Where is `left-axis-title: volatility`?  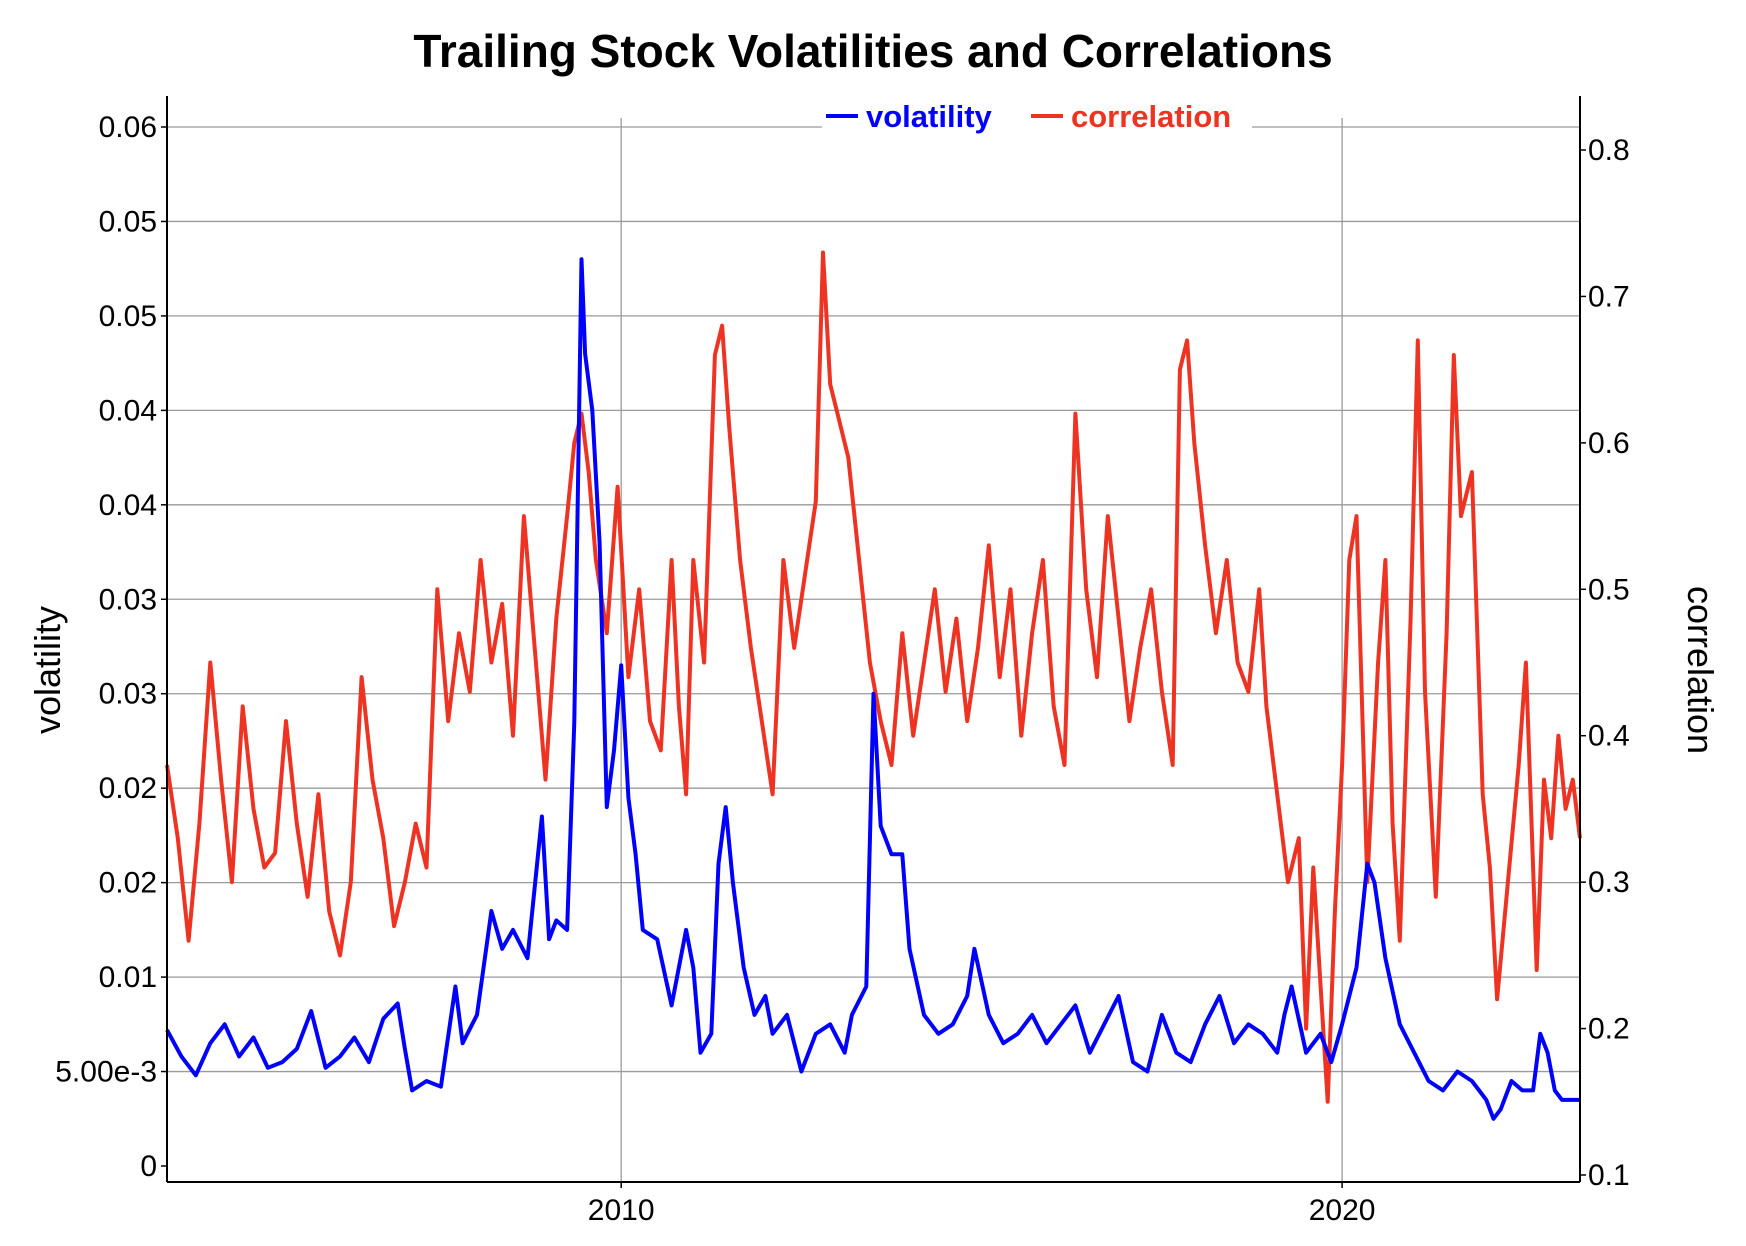 left-axis-title: volatility is located at coordinates (47, 670).